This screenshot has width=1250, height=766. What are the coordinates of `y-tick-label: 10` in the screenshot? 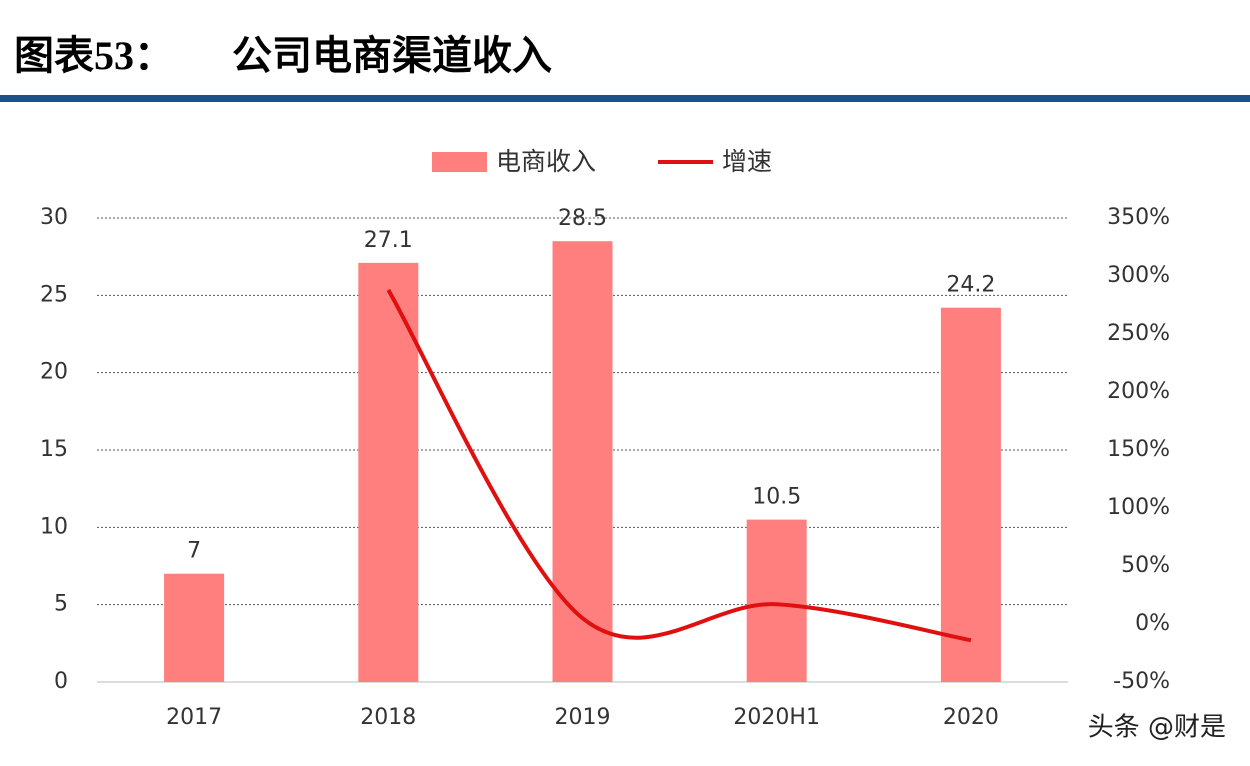 It's located at (54, 526).